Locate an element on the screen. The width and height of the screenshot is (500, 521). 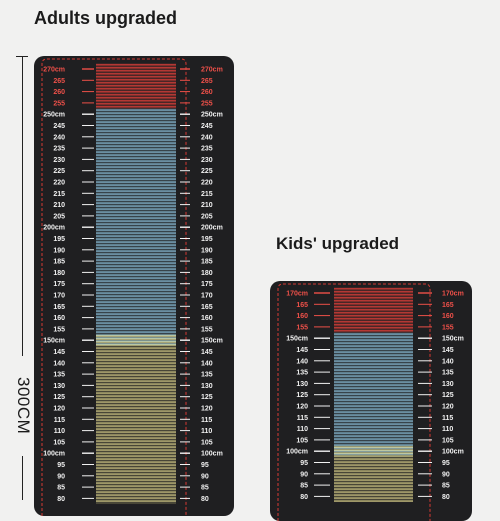
kids-tick-105: 105 105 is located at coordinates (374, 440).